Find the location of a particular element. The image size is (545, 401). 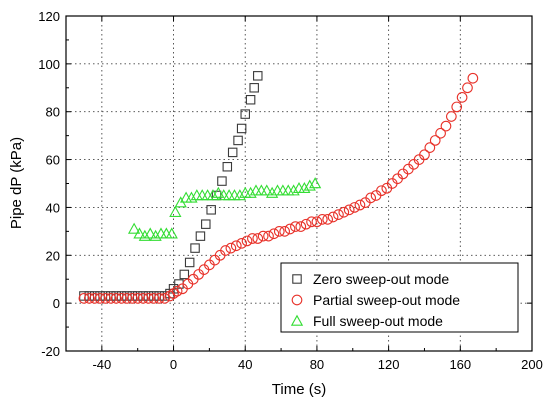

y-tick-label: 120 is located at coordinates (49, 16).